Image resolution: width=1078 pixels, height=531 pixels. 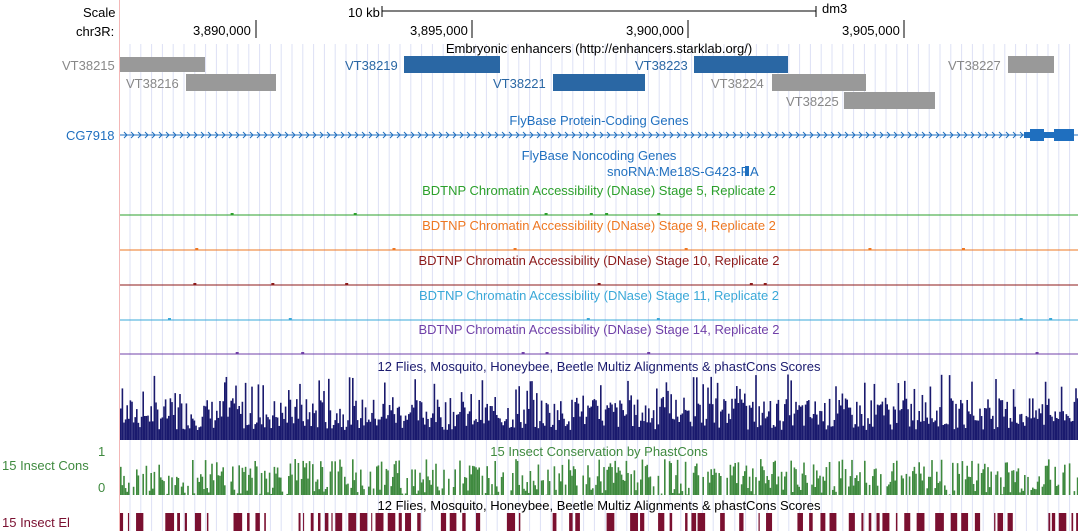 What do you see at coordinates (152, 83) in the screenshot?
I see `enhancer-label-vt38216: VT38216` at bounding box center [152, 83].